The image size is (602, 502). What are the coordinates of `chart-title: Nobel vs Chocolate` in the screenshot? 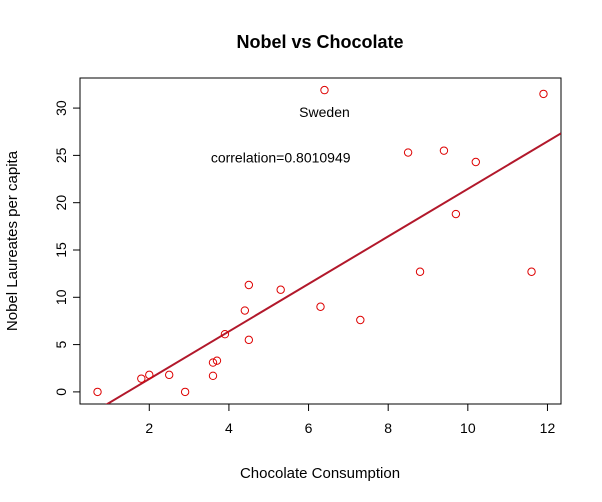 It's located at (319, 42).